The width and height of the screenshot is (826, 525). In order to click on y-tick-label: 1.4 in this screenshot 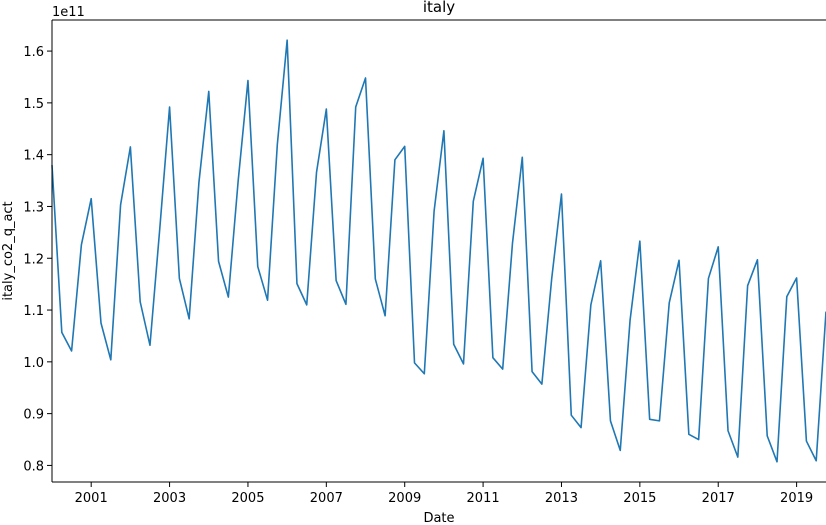, I will do `click(33, 156)`.